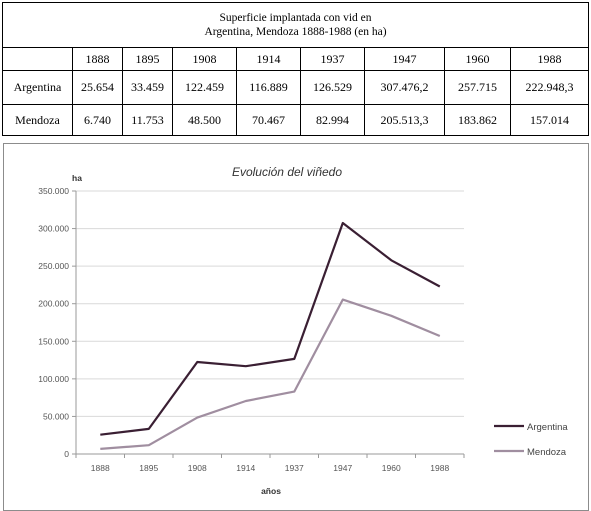  What do you see at coordinates (204, 87) in the screenshot?
I see `table-cell: 122.459` at bounding box center [204, 87].